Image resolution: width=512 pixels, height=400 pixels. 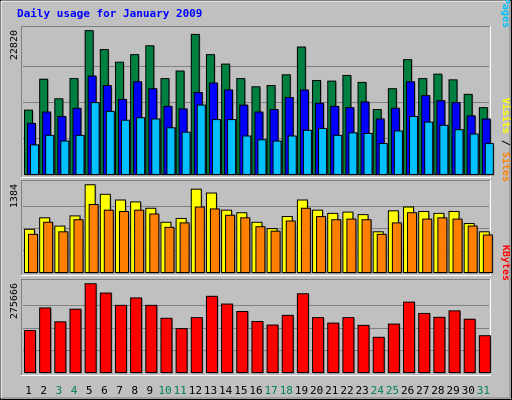 I want to click on x-tick-label: 10, so click(x=164, y=390).